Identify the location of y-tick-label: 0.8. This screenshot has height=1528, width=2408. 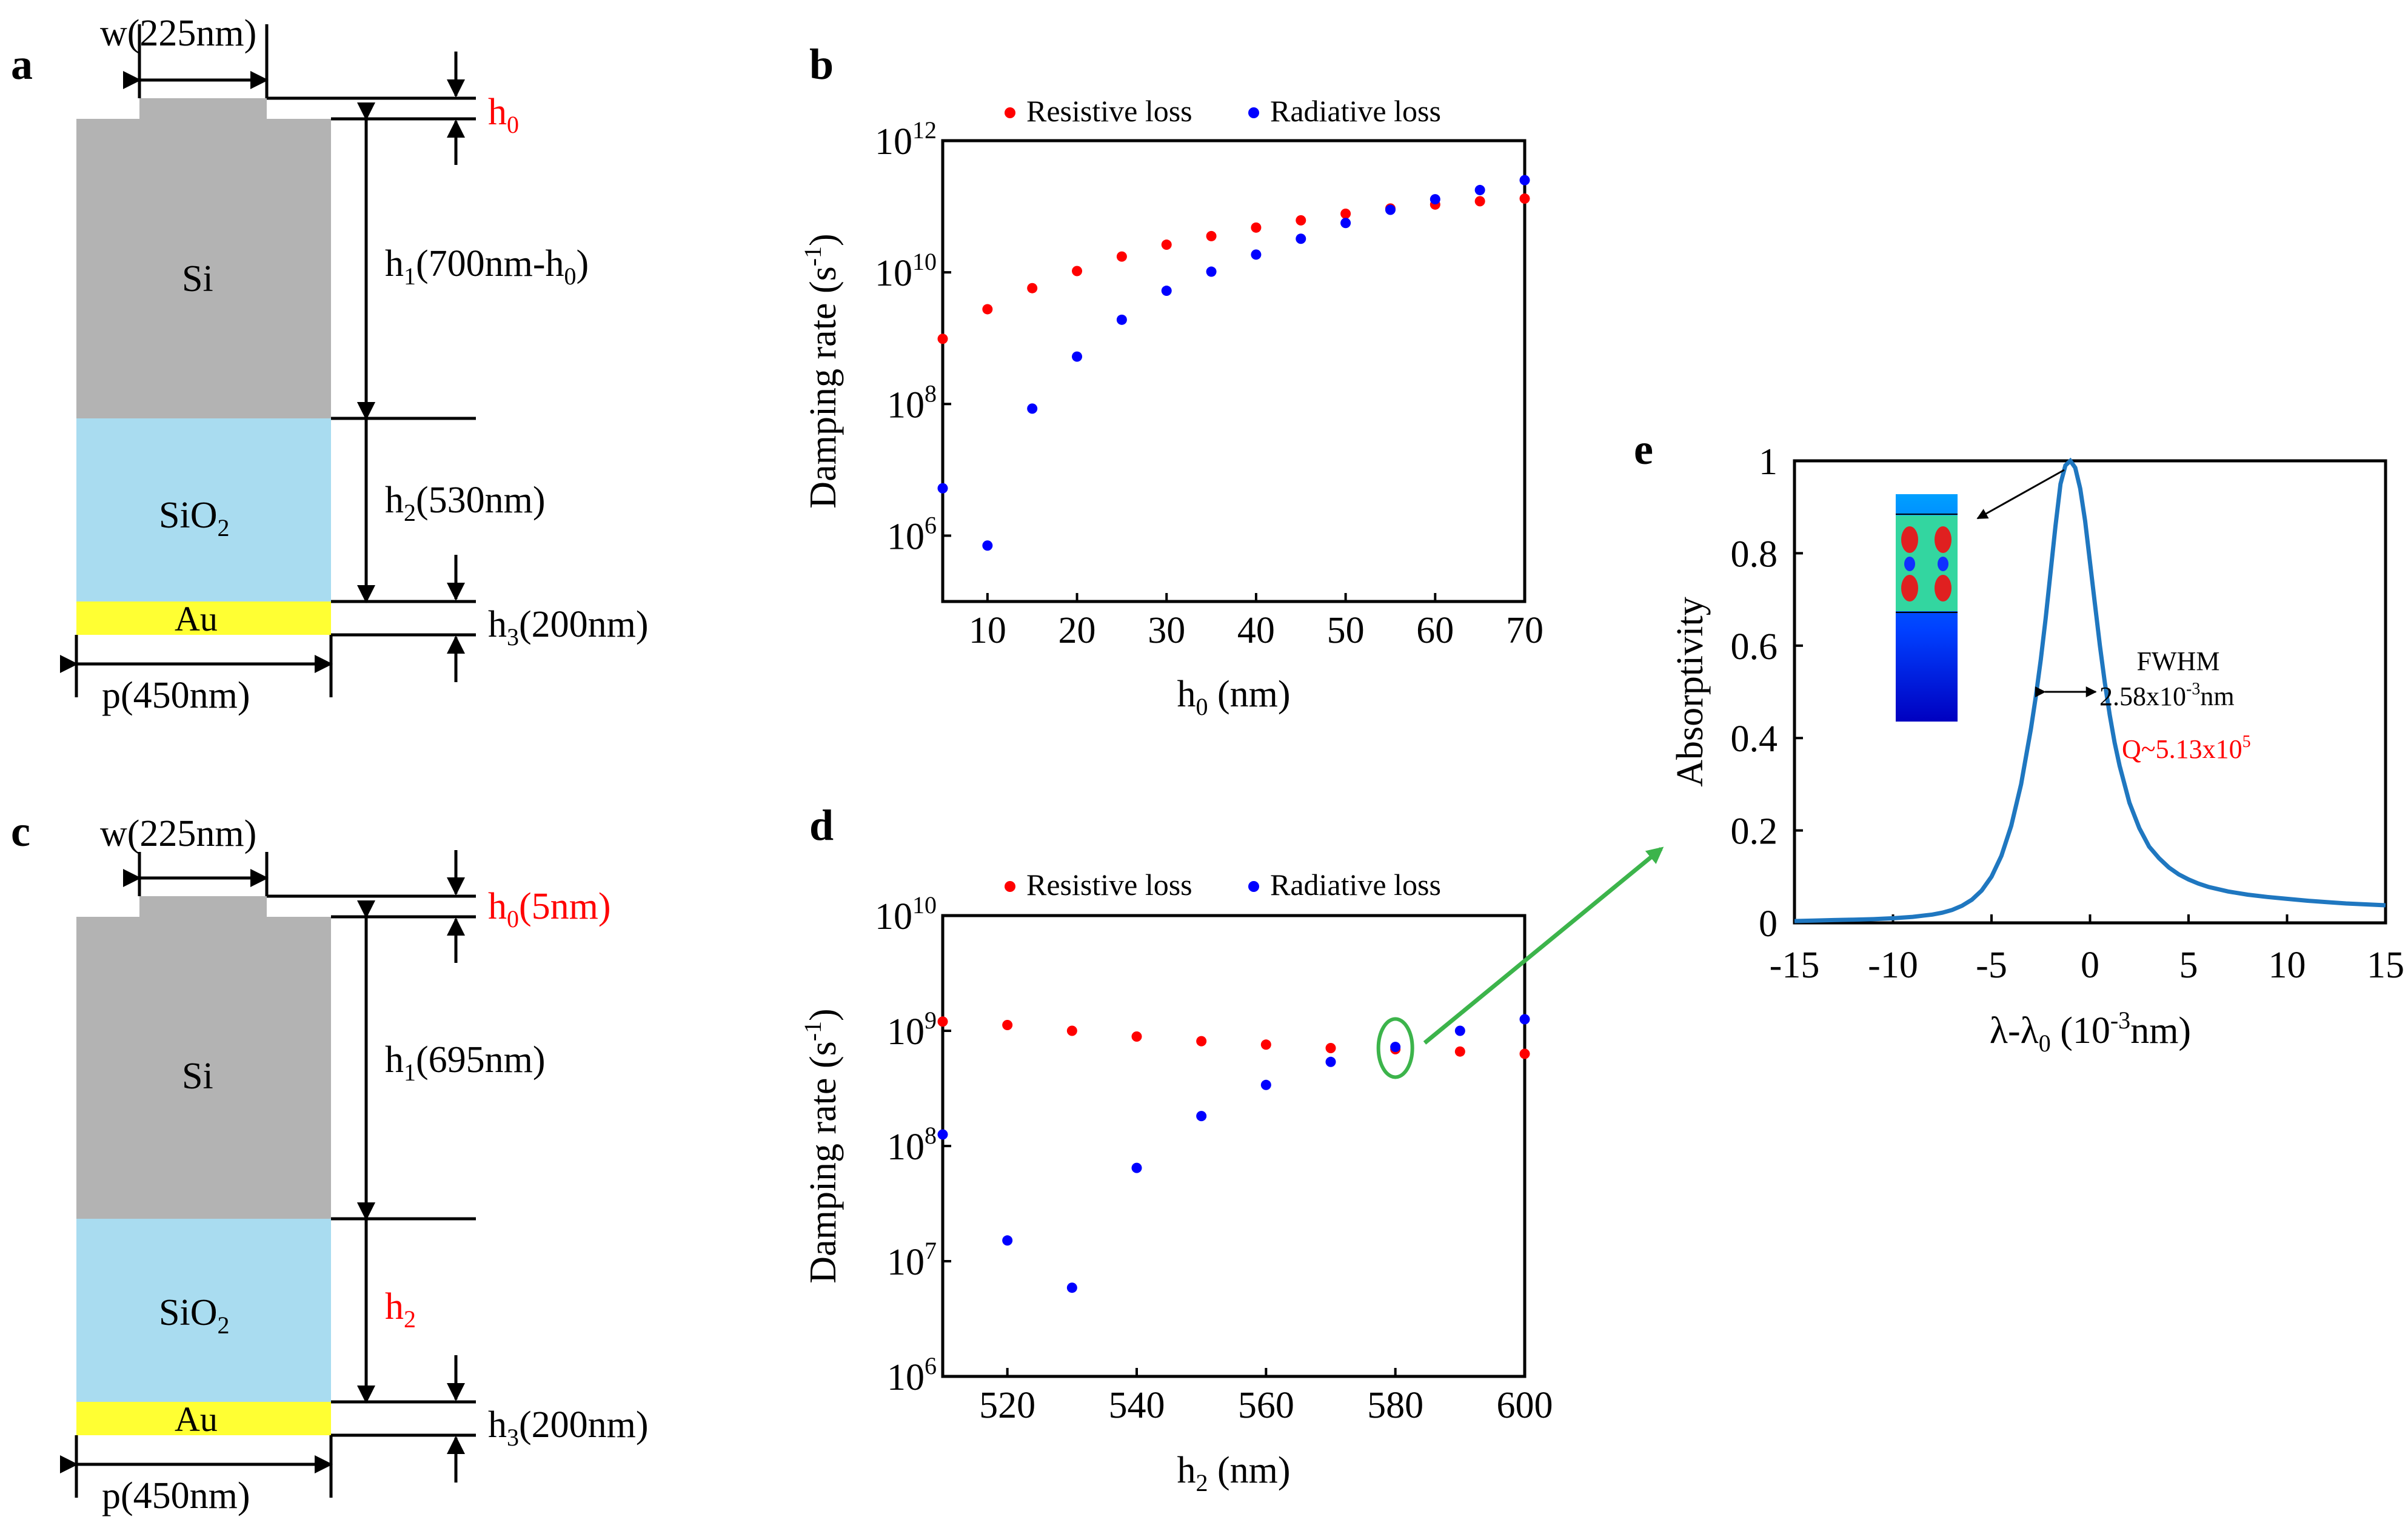
(1754, 554).